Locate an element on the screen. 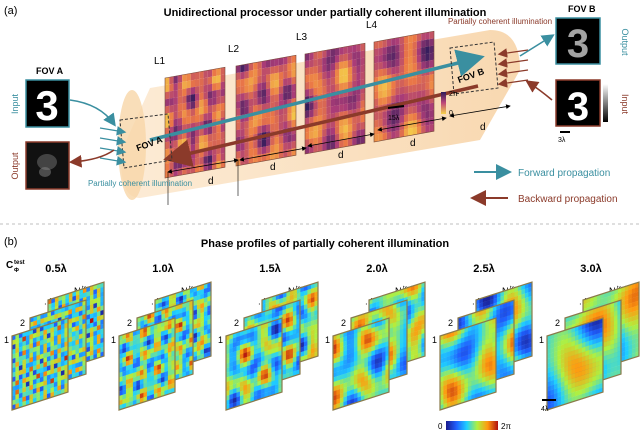 This screenshot has width=640, height=435. phase-column-1: 0.5λNtestΦ⋰21 is located at coordinates (54, 337).